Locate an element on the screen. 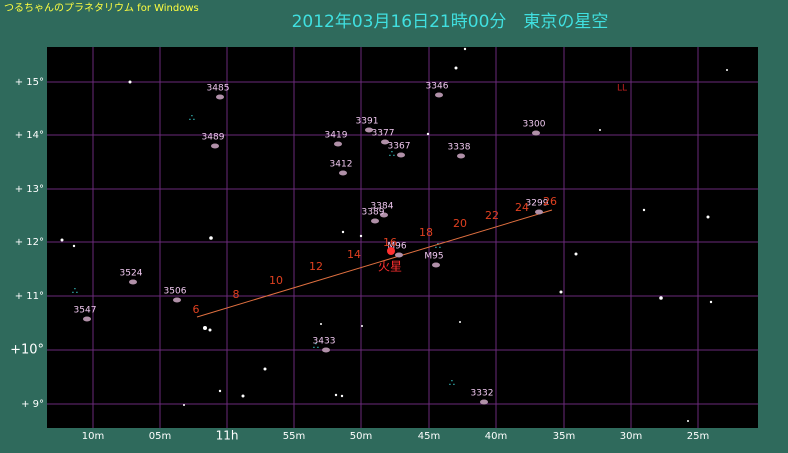  header-title: 2012年03月16日21時00分 東京の星空 is located at coordinates (450, 22).